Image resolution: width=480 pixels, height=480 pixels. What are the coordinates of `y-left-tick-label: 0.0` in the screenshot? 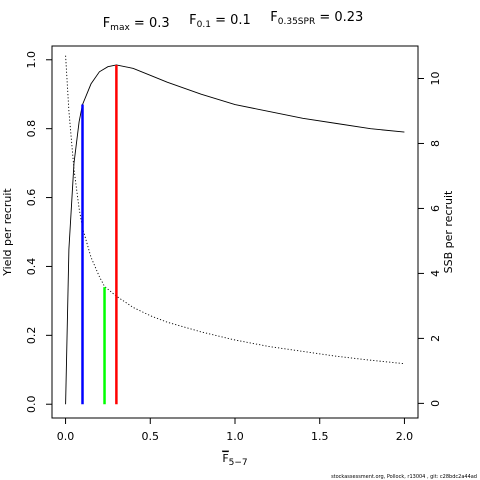 It's located at (31, 404).